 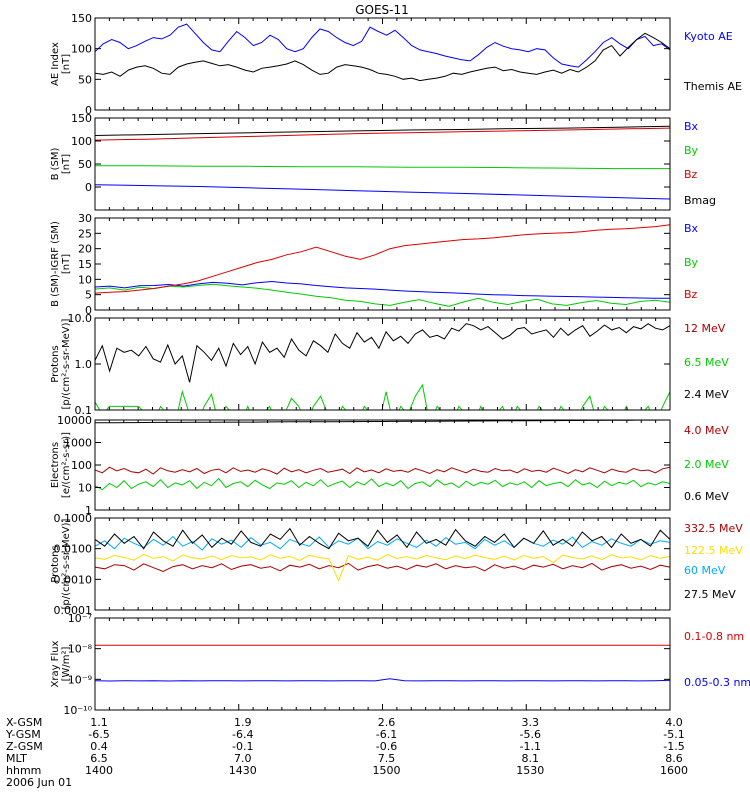 What do you see at coordinates (84, 364) in the screenshot?
I see `y-tick-label: 1.0` at bounding box center [84, 364].